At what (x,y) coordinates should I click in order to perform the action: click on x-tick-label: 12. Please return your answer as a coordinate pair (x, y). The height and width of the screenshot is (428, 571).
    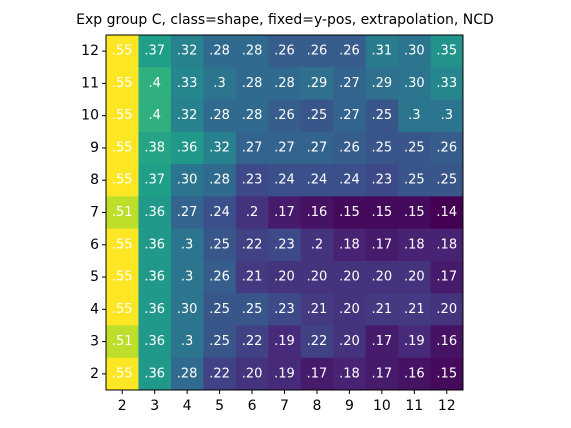
    Looking at the image, I should click on (447, 406).